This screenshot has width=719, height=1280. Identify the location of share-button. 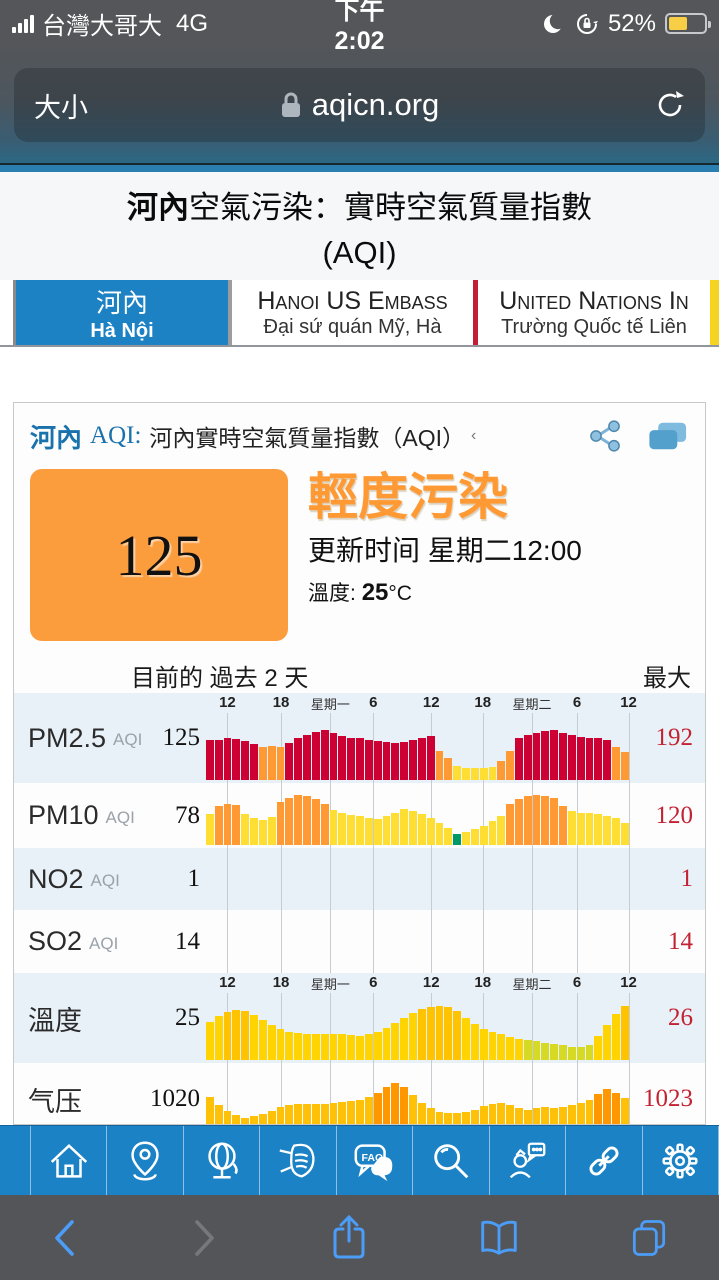
(349, 1238).